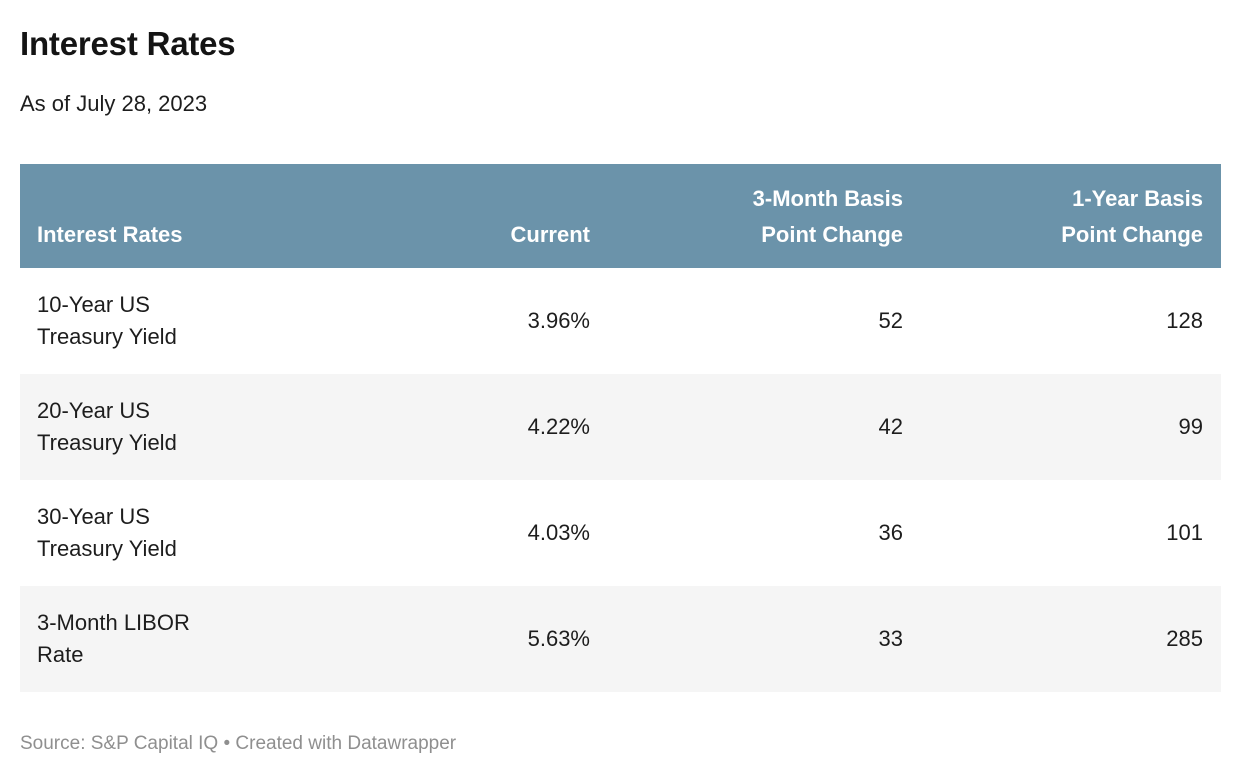 The image size is (1240, 776). Describe the element at coordinates (113, 638) in the screenshot. I see `row-label: 3-Month LIBOR Rate` at that location.